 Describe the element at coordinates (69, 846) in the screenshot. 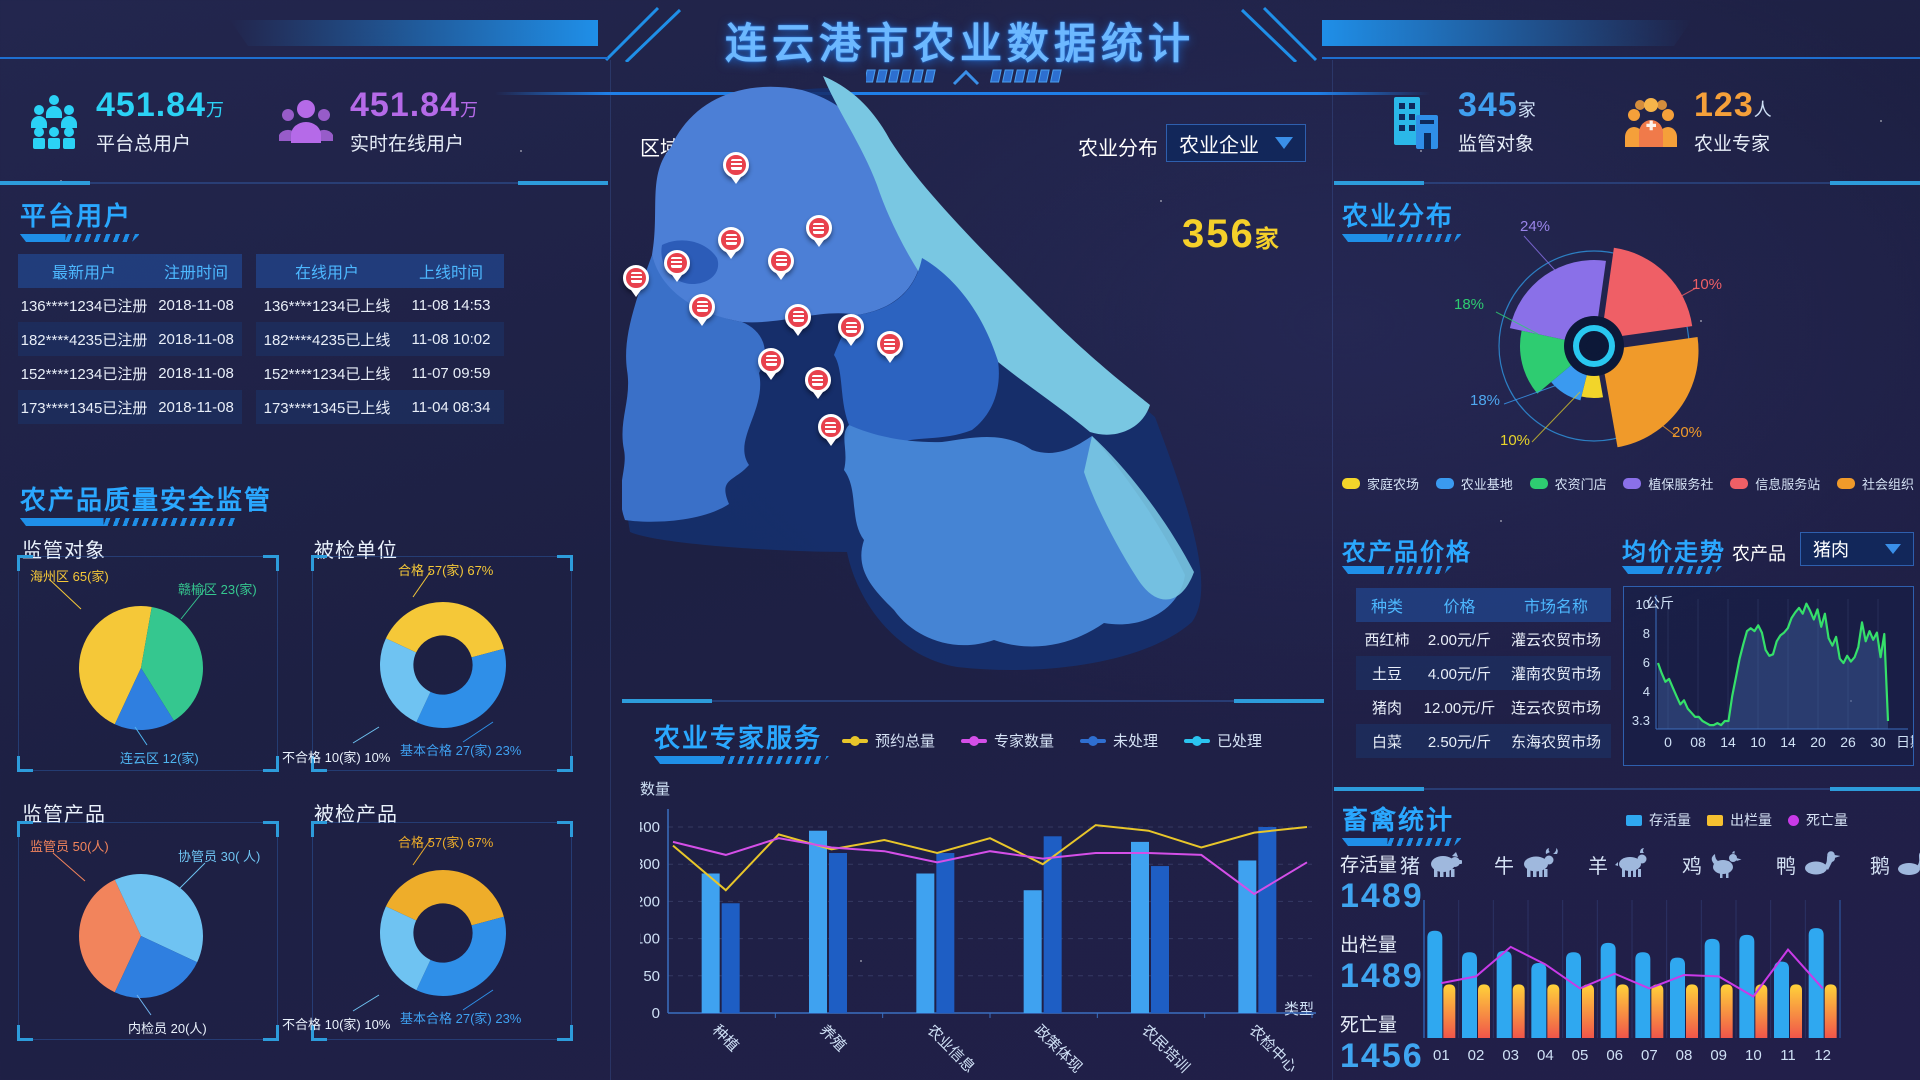

I see `pie-label: 监管员 50(人)` at that location.